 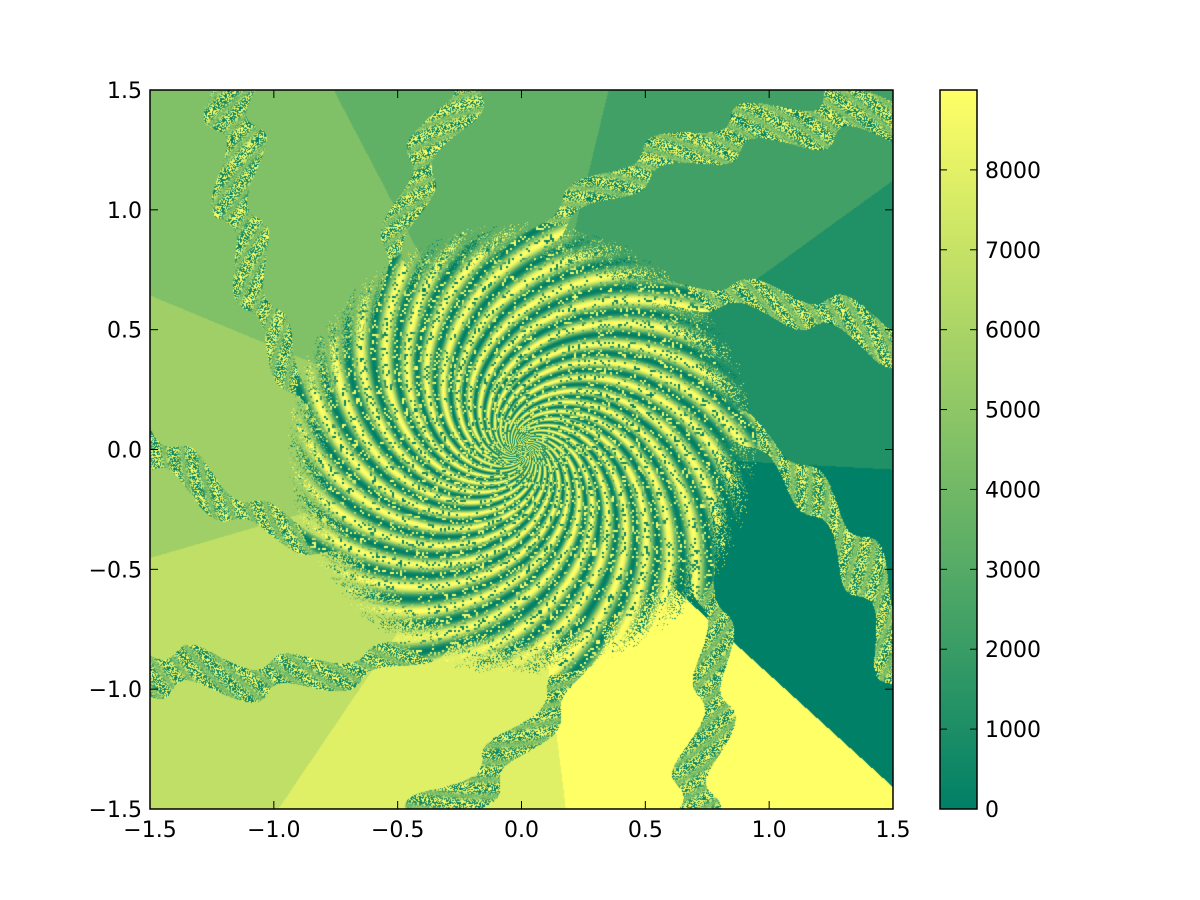 I want to click on x-tick-label: −1.0, so click(x=273, y=830).